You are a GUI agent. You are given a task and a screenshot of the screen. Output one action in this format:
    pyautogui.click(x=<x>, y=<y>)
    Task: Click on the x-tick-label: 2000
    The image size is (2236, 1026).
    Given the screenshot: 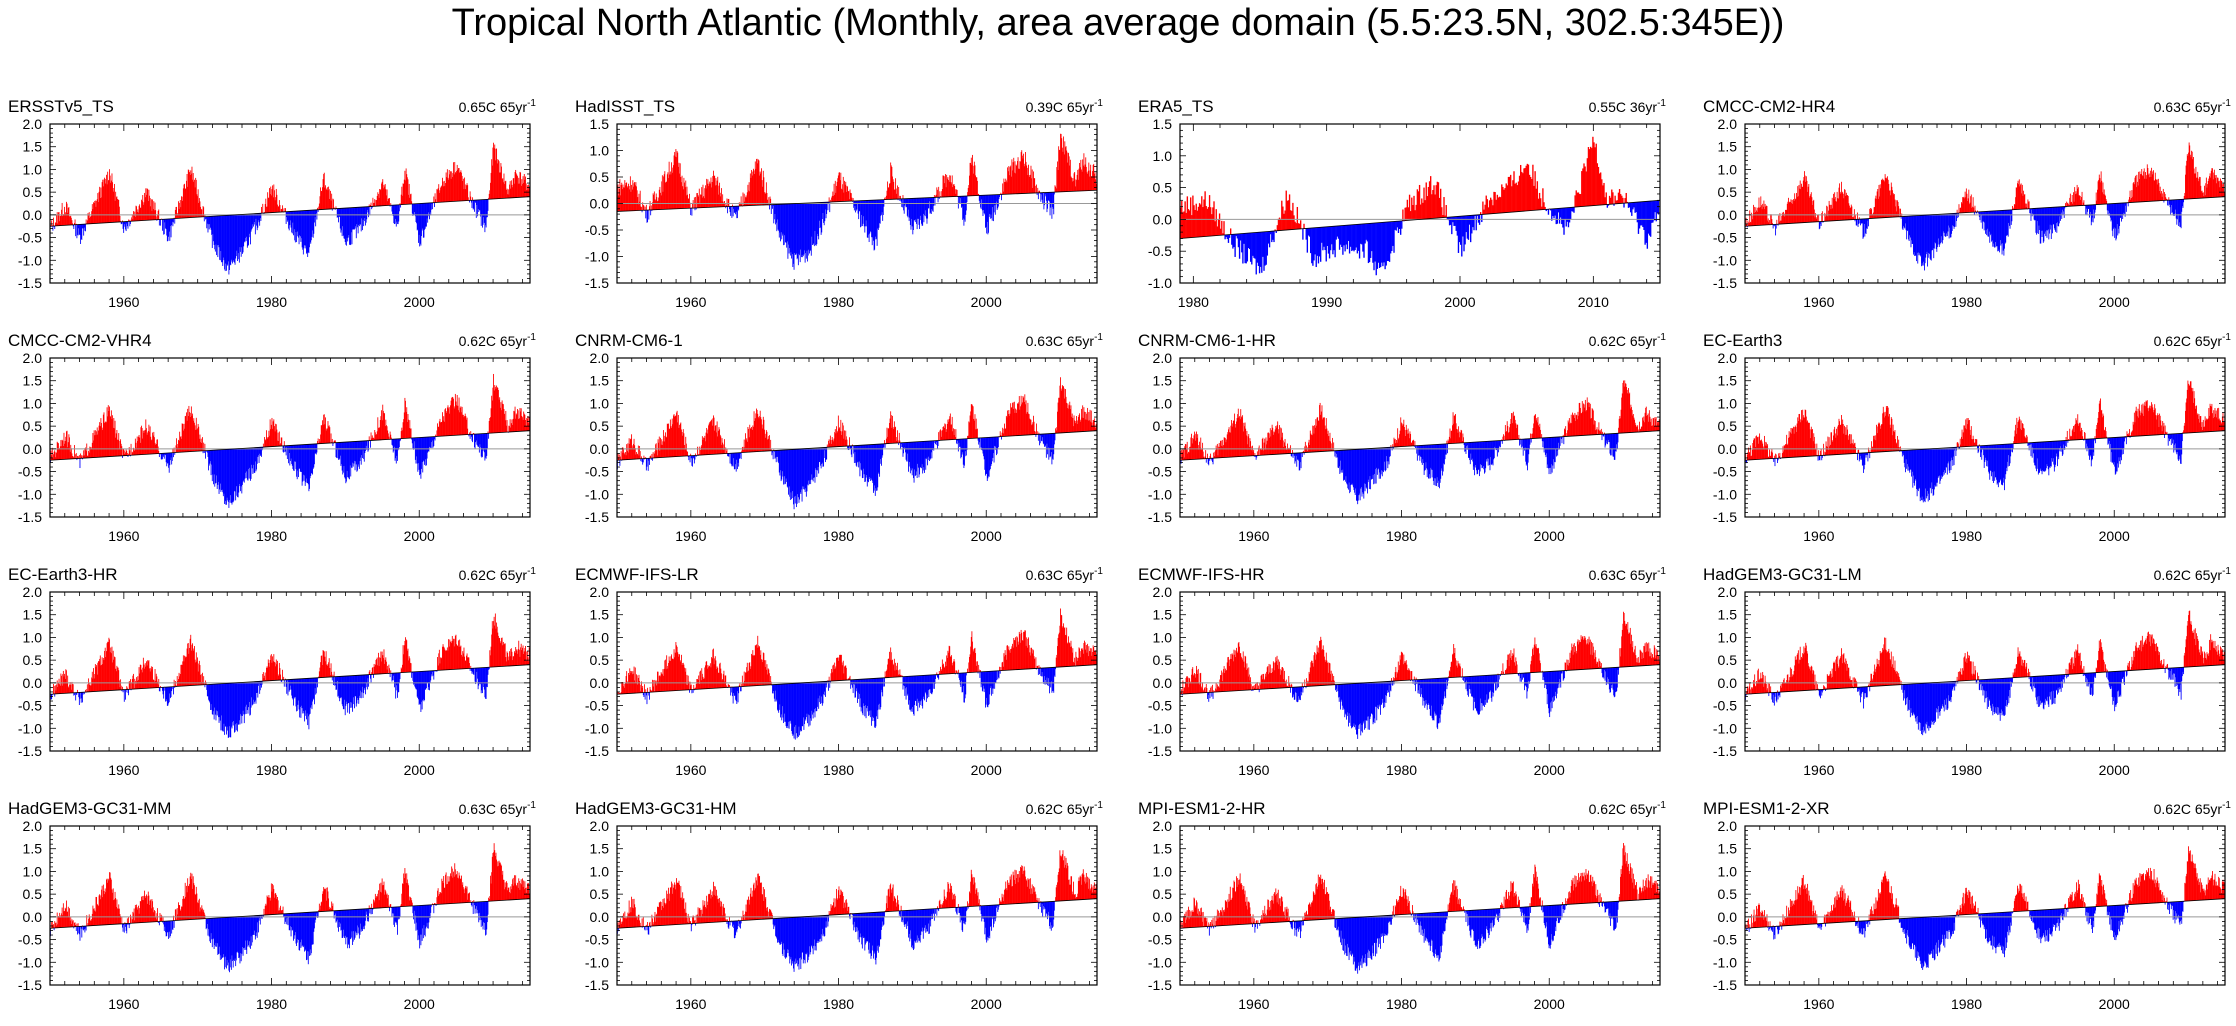 What is the action you would take?
    pyautogui.click(x=419, y=302)
    